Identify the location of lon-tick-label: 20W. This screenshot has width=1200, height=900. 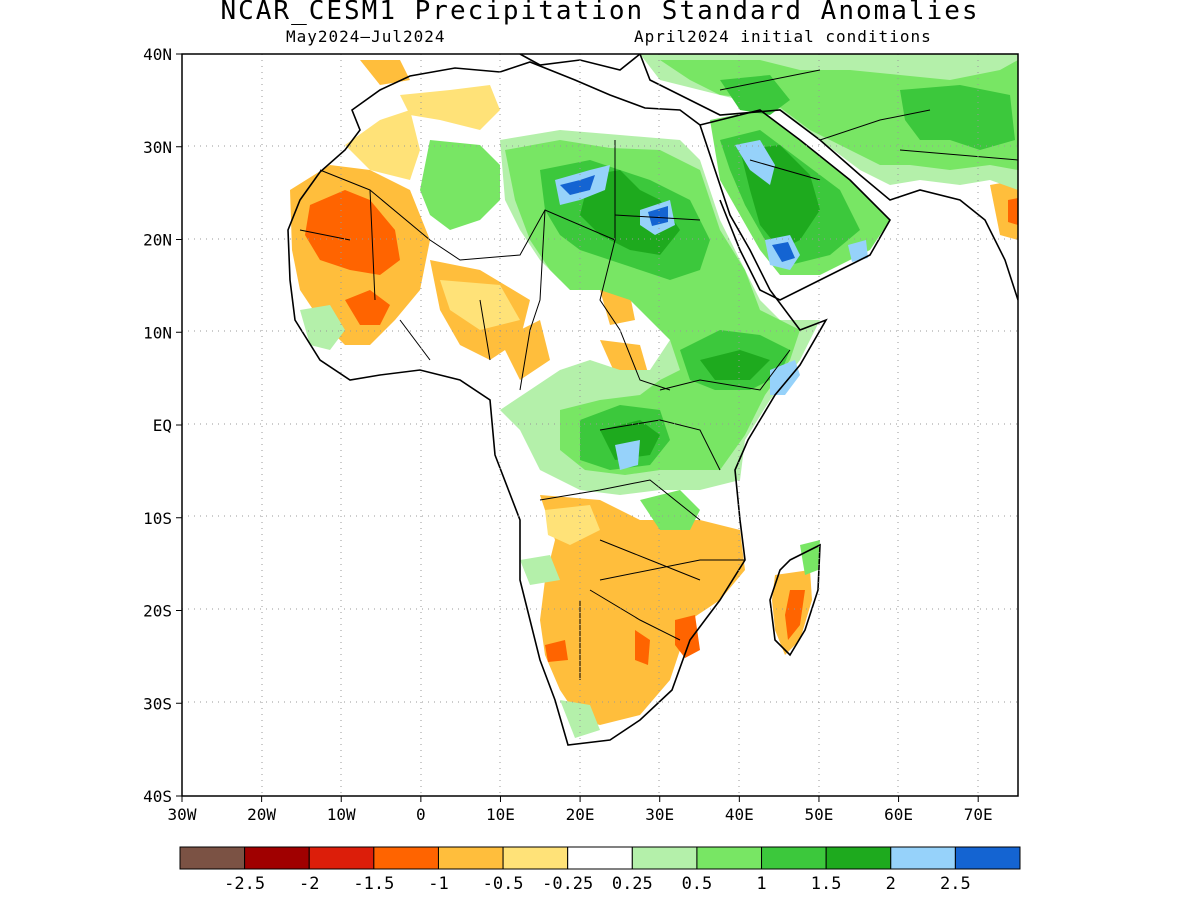
(261, 814).